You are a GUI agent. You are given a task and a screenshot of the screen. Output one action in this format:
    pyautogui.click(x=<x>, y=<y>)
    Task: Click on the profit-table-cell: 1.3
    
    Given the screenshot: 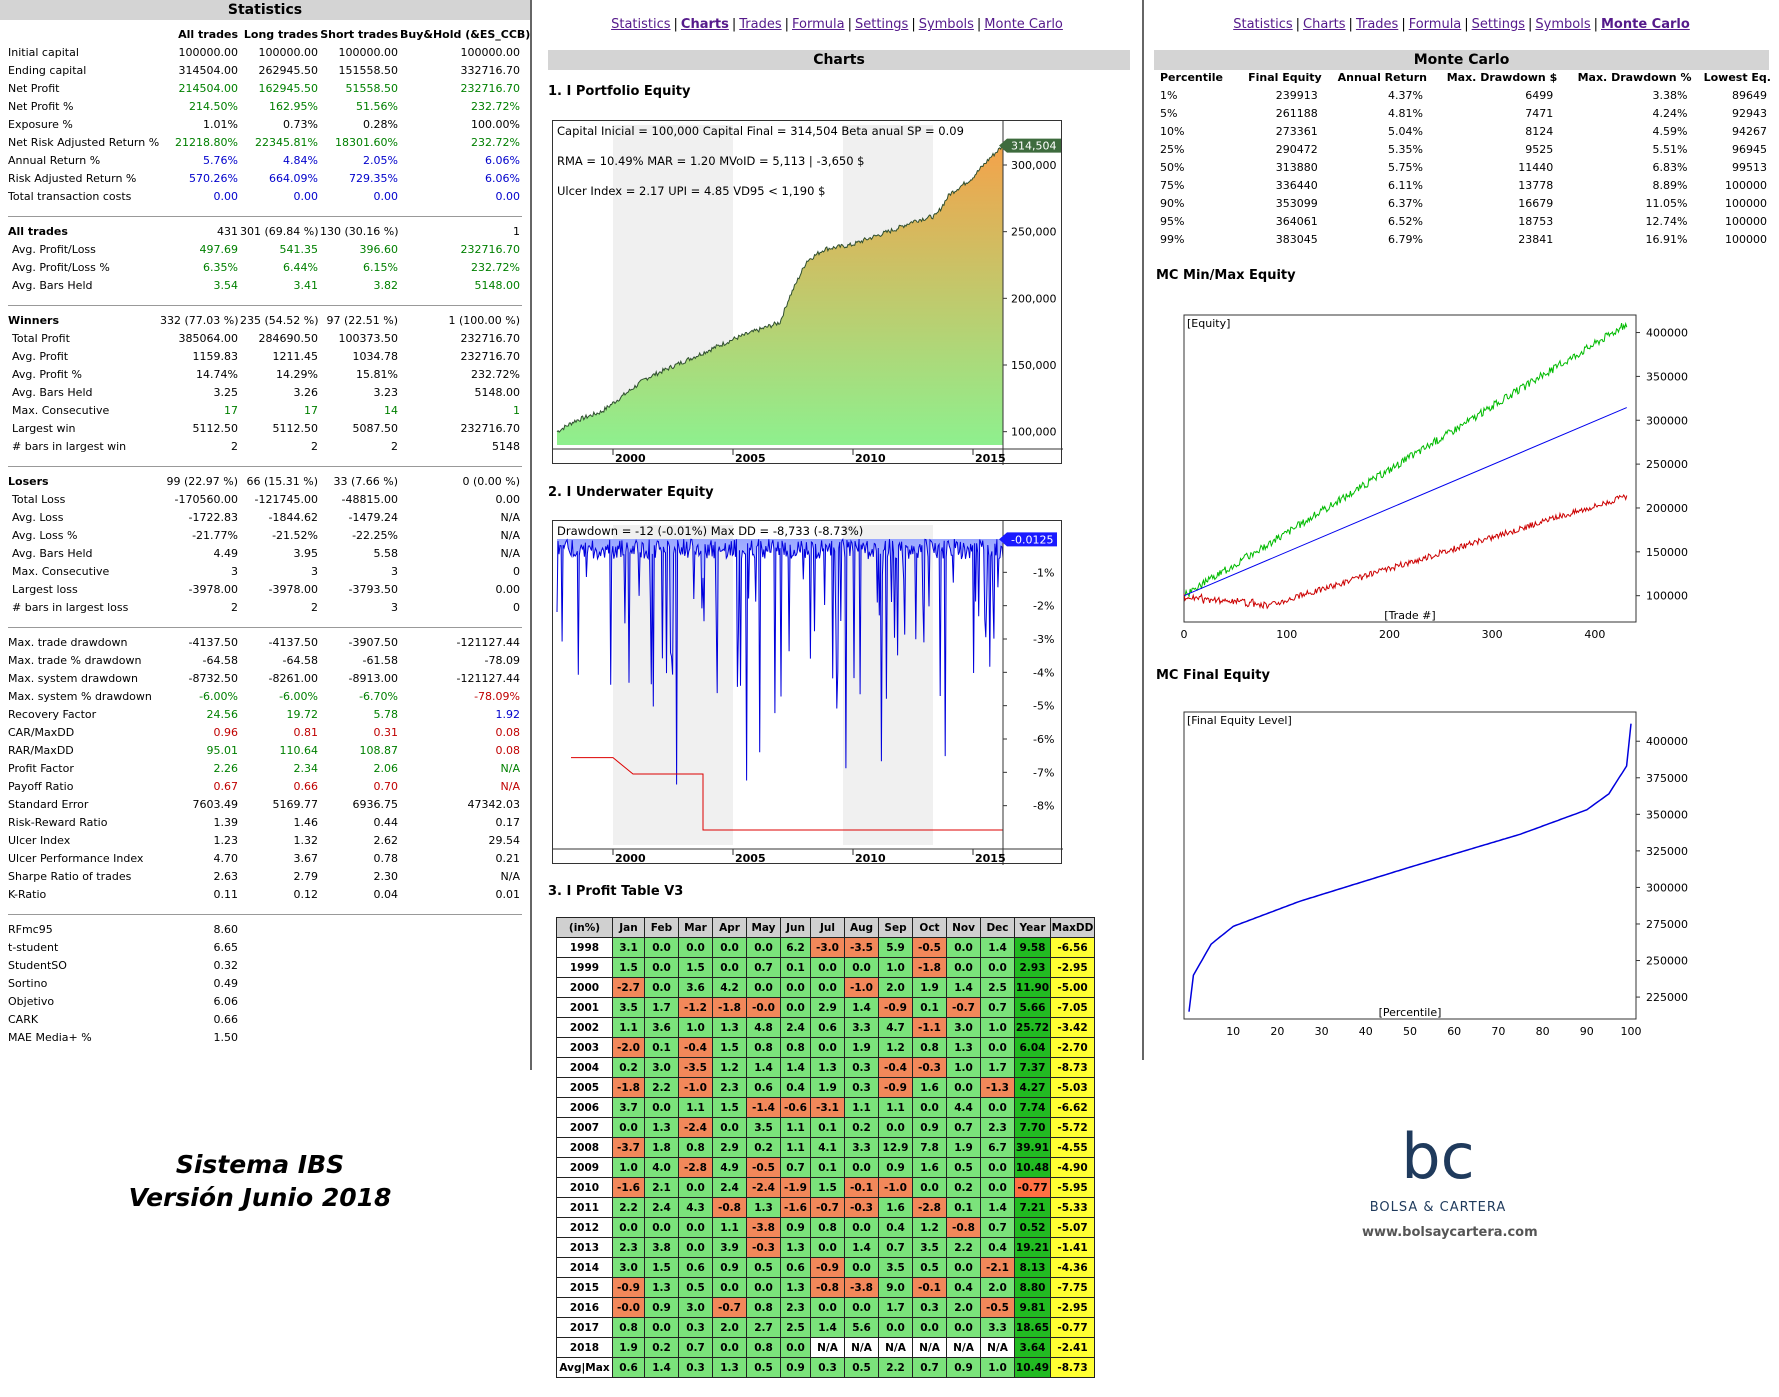 What is the action you would take?
    pyautogui.click(x=795, y=1287)
    